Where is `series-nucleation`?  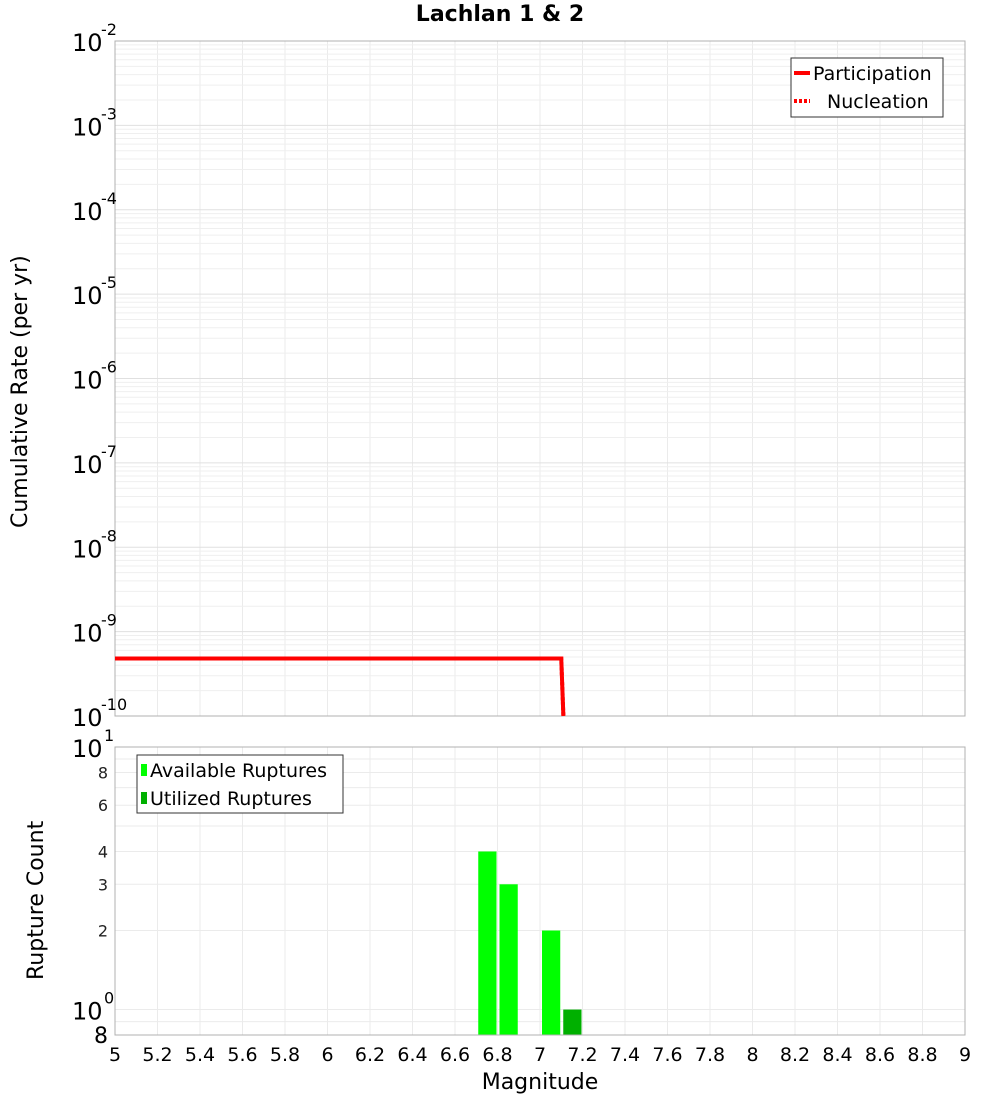 series-nucleation is located at coordinates (340, 686).